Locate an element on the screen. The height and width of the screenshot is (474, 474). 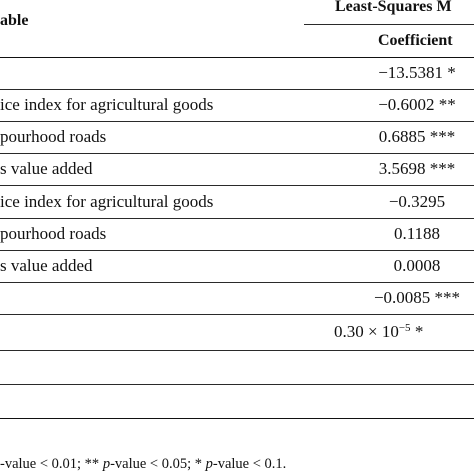
row-coefficient: 0.6885 *** is located at coordinates (417, 136).